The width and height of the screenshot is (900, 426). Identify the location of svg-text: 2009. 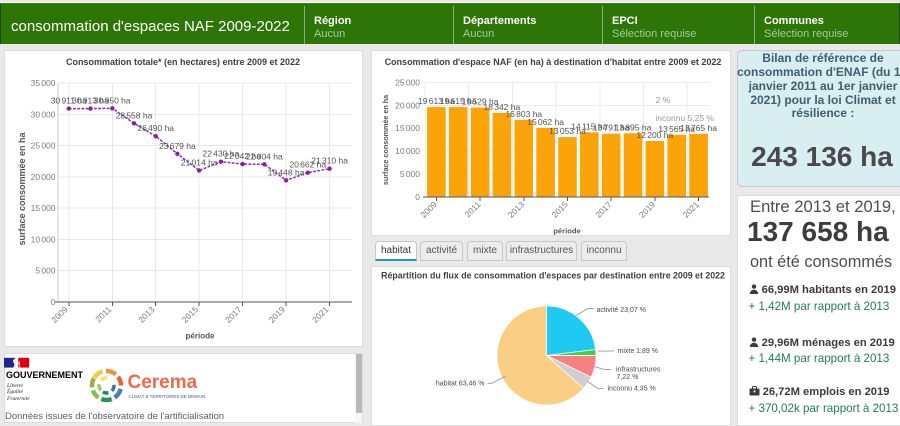
(428, 209).